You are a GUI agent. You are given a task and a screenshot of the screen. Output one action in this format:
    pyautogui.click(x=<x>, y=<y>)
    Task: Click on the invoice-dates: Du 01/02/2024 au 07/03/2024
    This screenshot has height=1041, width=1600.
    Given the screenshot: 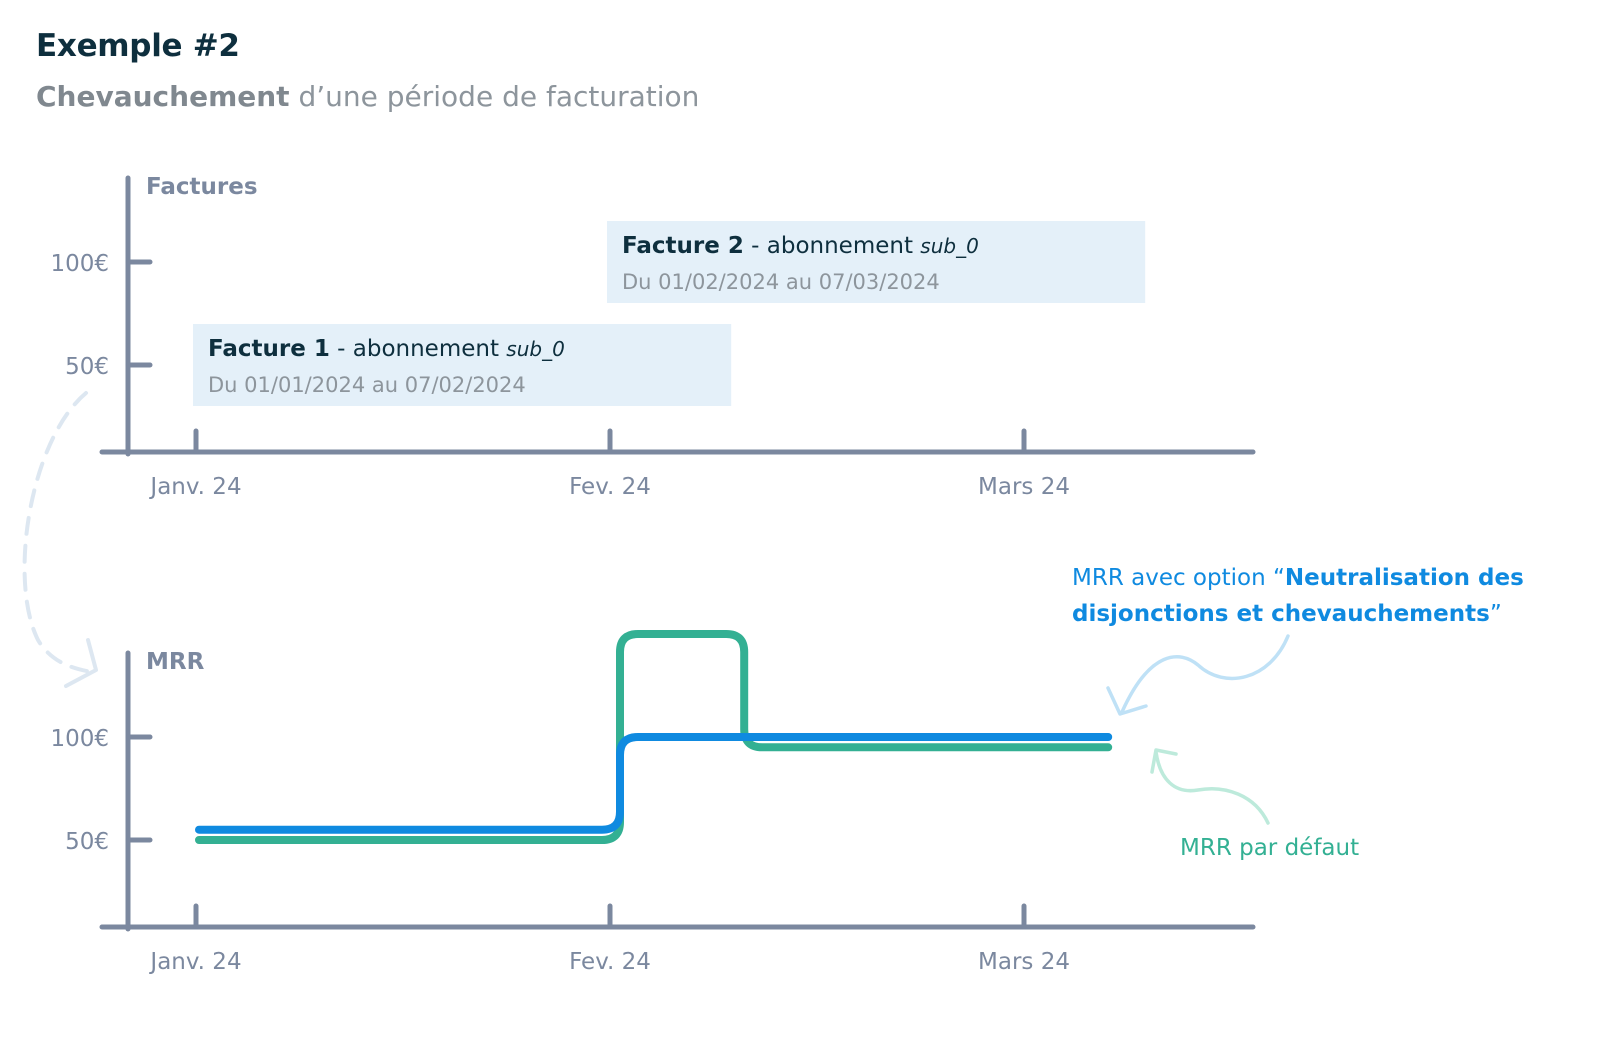 What is the action you would take?
    pyautogui.click(x=781, y=282)
    